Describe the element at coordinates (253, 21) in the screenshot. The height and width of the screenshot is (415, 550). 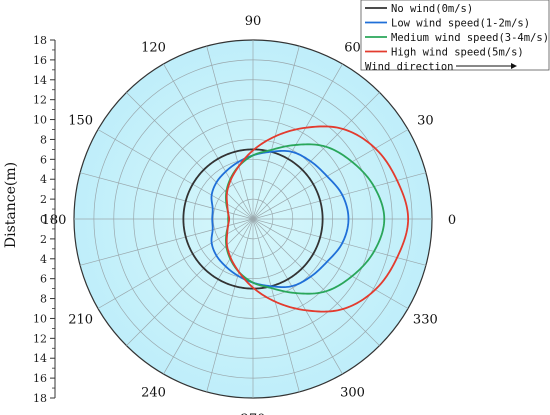
I see `angle-tick-label-90: 90` at that location.